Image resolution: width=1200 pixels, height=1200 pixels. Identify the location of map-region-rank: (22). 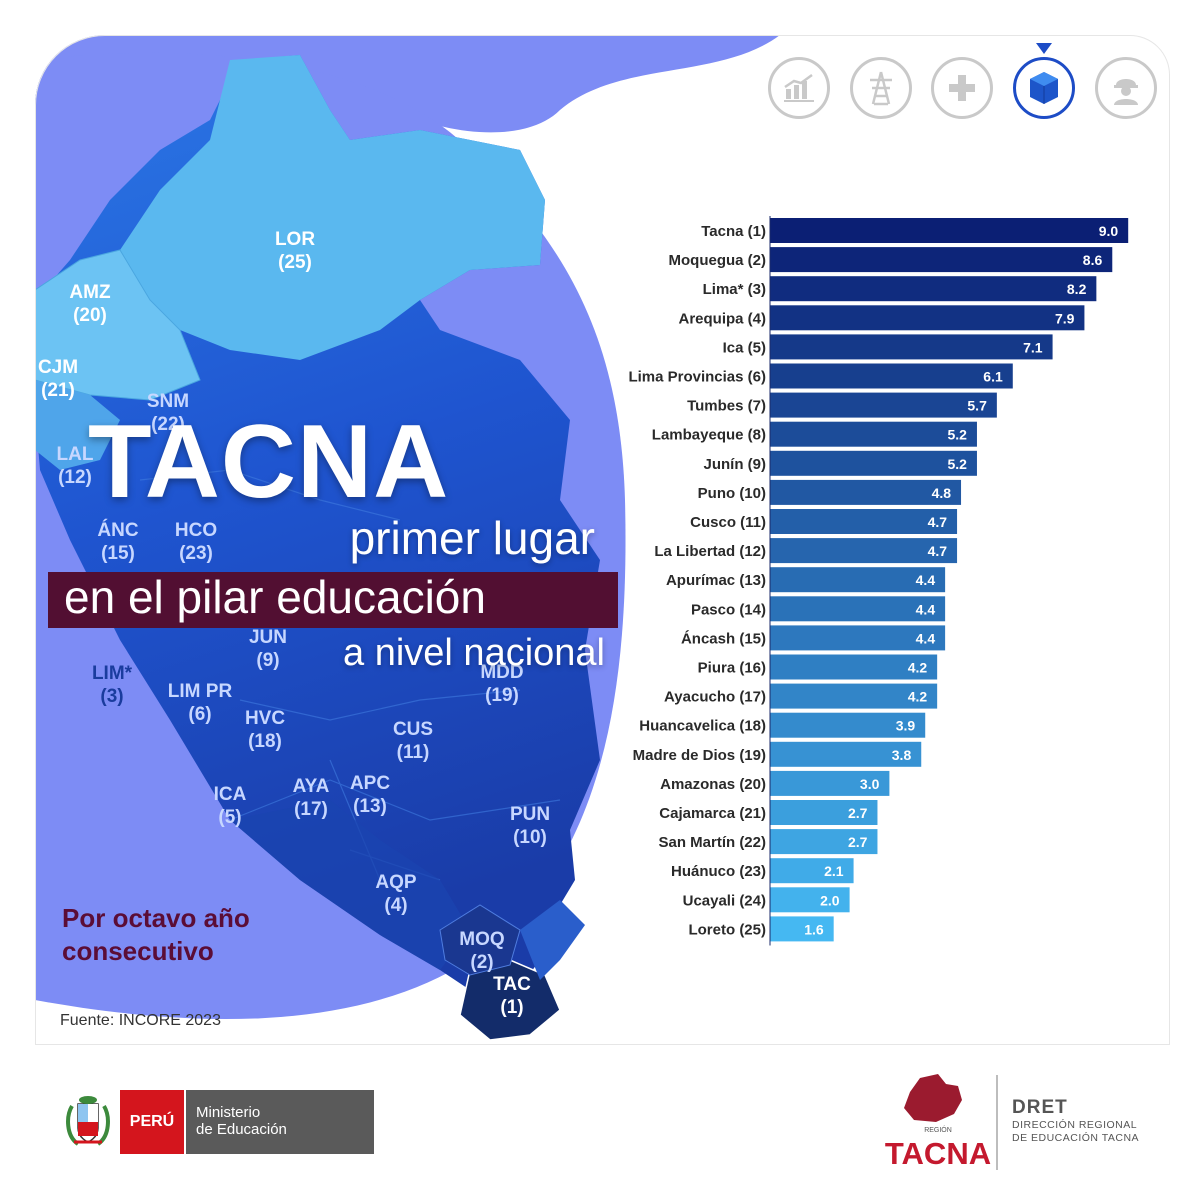
(168, 424).